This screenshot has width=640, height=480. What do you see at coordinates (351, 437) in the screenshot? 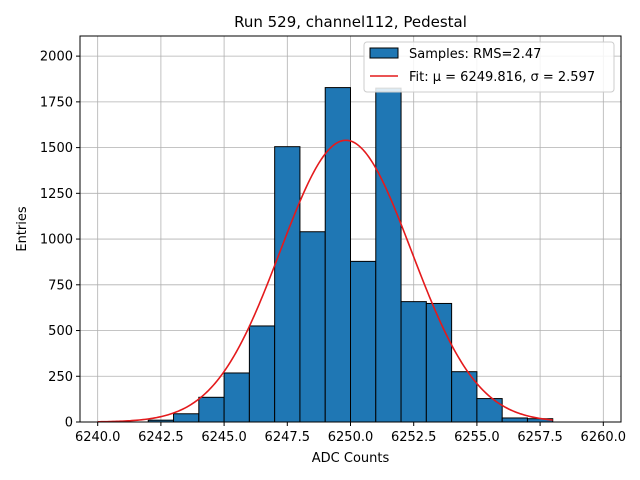
I see `x-tick-label: 6250.0` at bounding box center [351, 437].